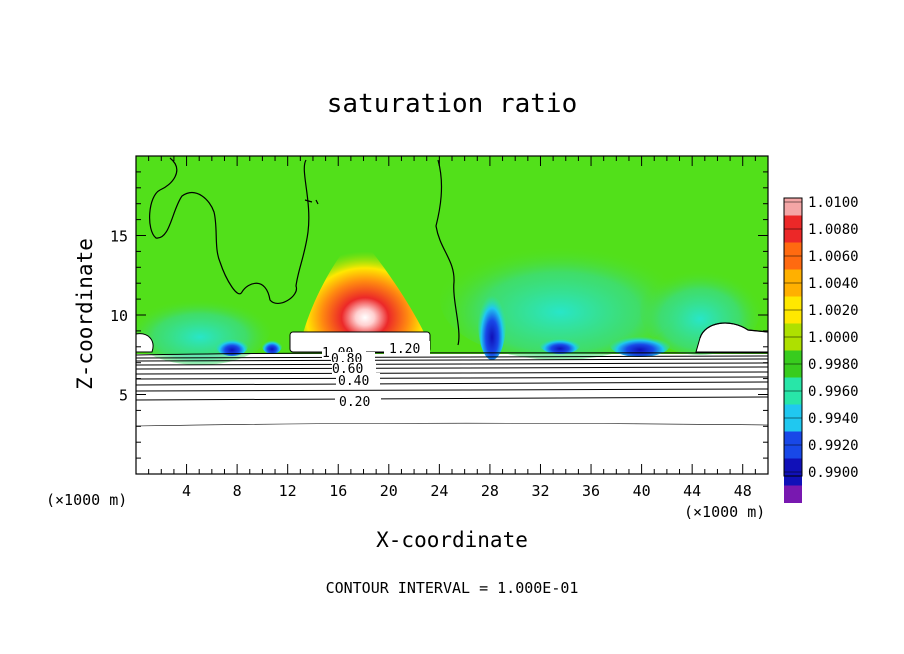 The height and width of the screenshot is (654, 904). Describe the element at coordinates (833, 446) in the screenshot. I see `colorbar-label: 0.9920` at that location.